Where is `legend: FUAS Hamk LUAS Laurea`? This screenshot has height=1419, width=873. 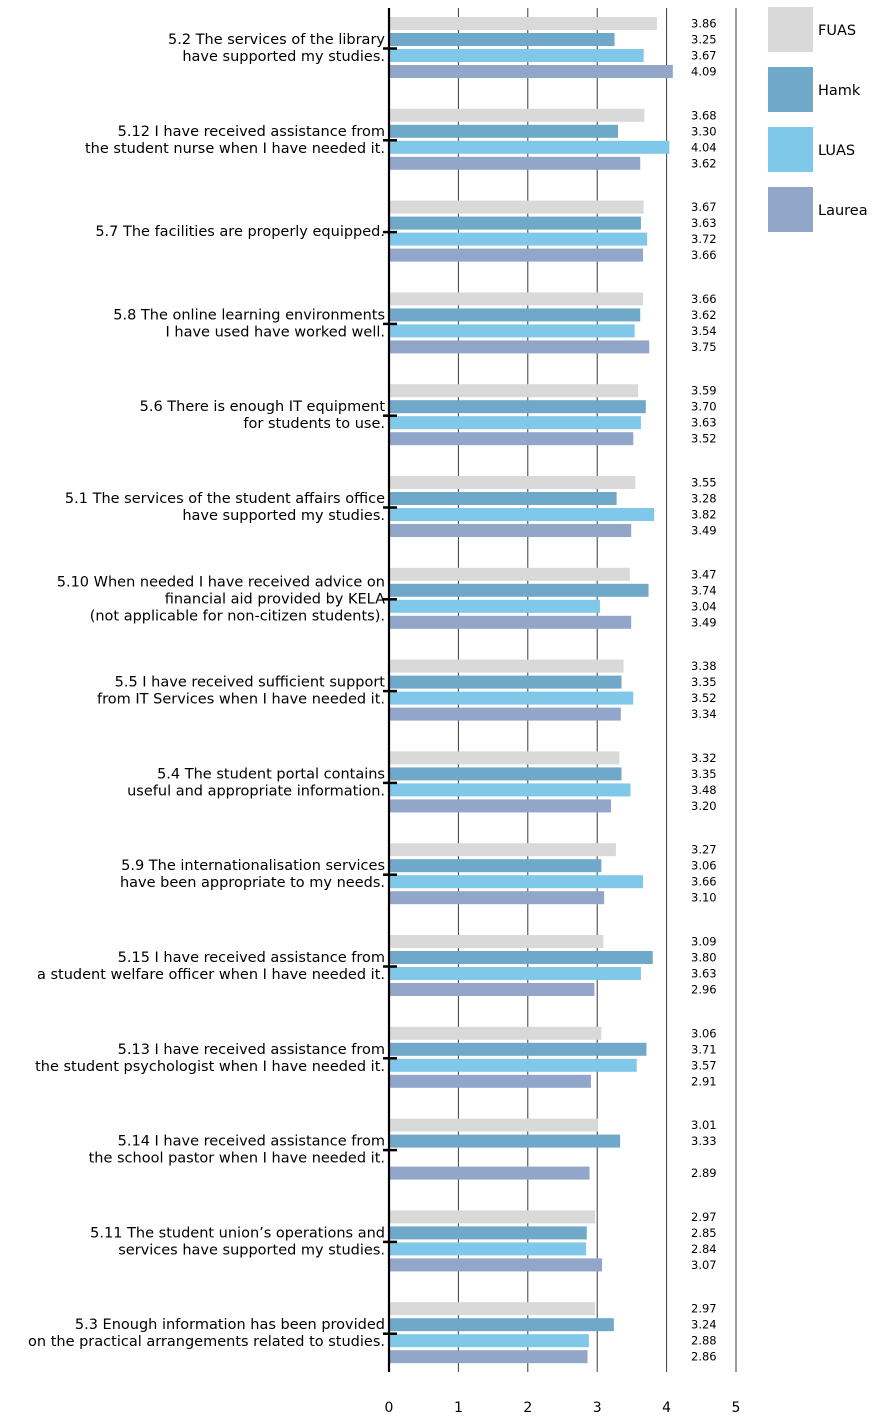 legend: FUAS Hamk LUAS Laurea is located at coordinates (818, 119).